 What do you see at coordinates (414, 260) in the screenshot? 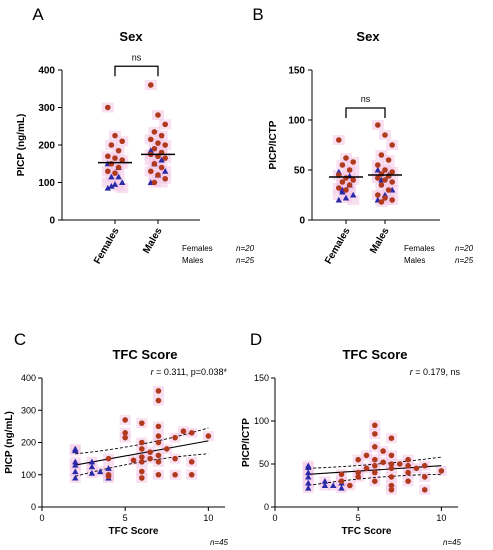
I see `n-group-label: Males` at bounding box center [414, 260].